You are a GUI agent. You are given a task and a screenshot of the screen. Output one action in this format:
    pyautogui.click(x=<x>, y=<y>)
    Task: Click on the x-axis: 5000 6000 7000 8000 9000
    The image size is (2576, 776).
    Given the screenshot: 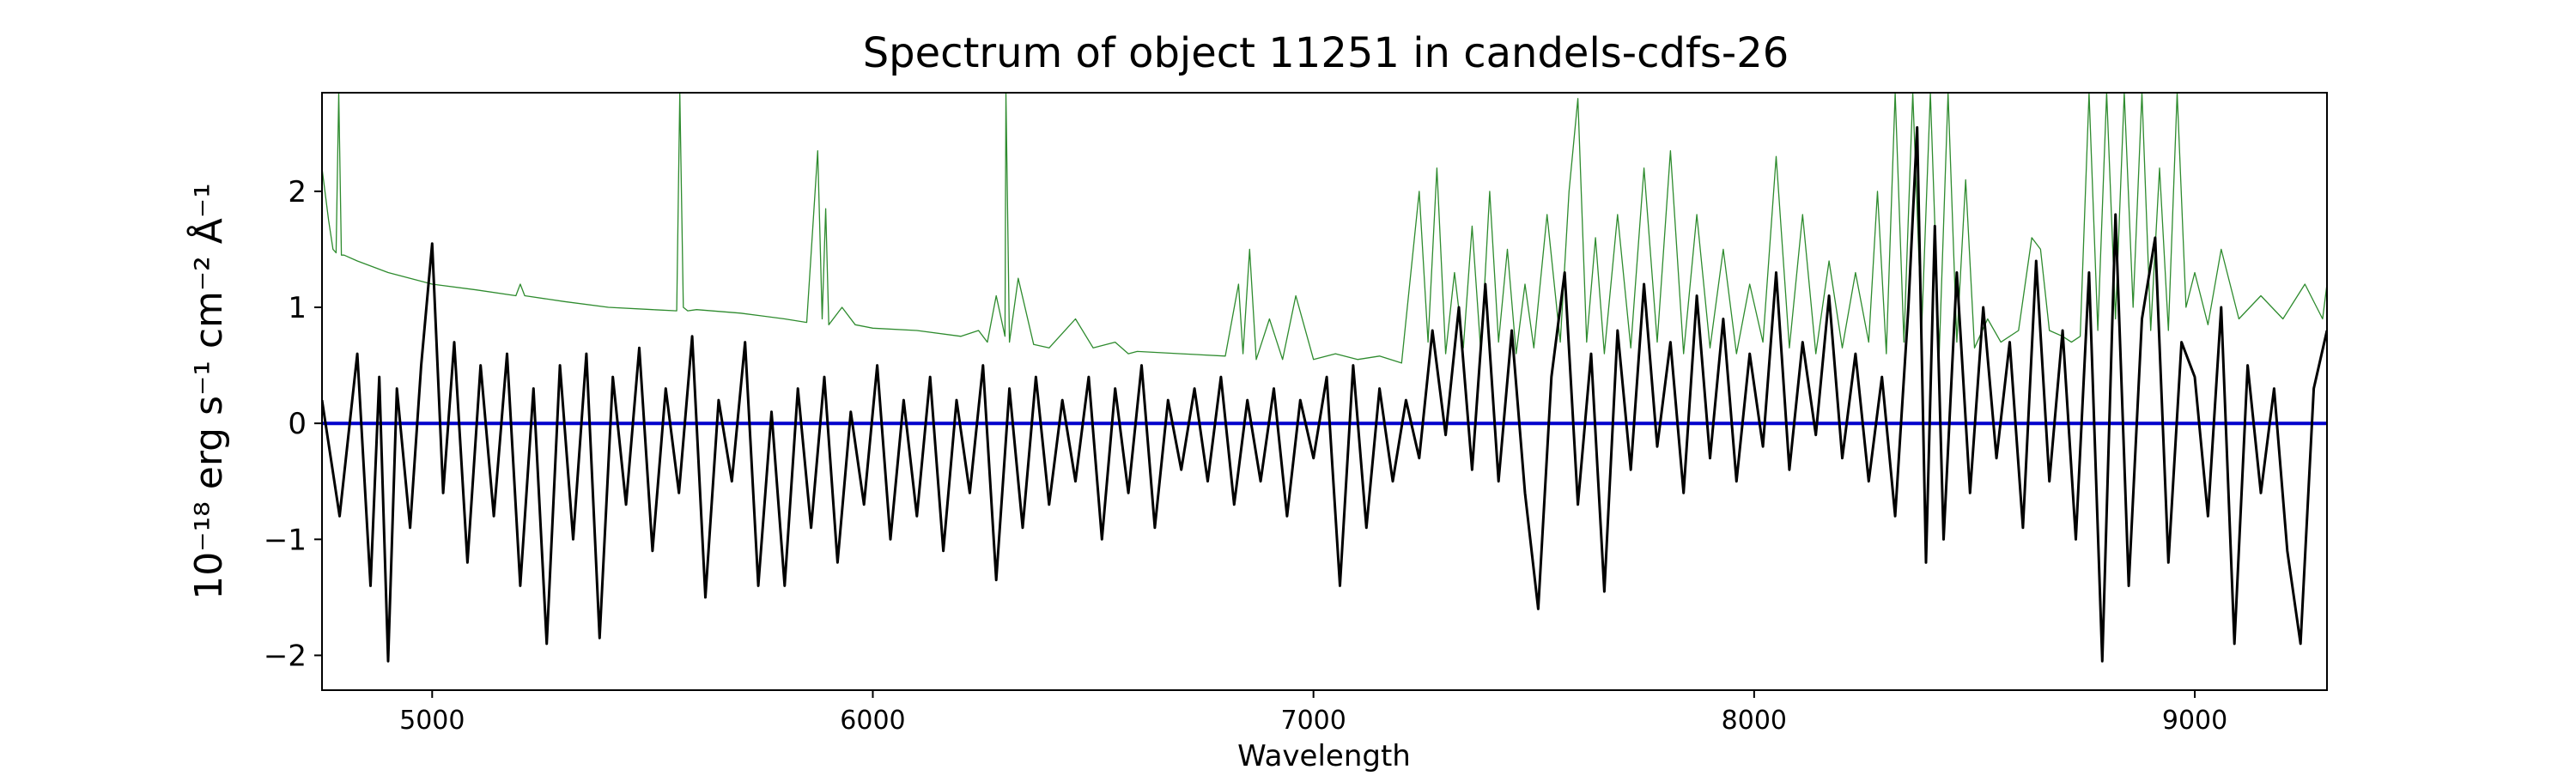 What is the action you would take?
    pyautogui.click(x=1313, y=713)
    